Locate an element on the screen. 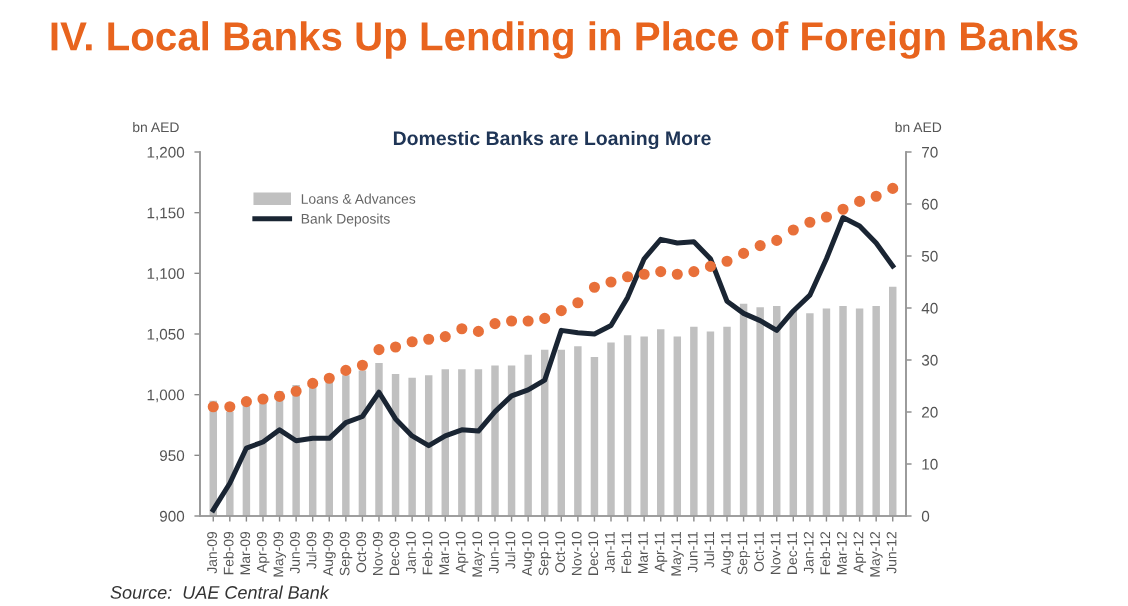  chart-subtitle: Domestic Banks are Loaning More is located at coordinates (552, 140).